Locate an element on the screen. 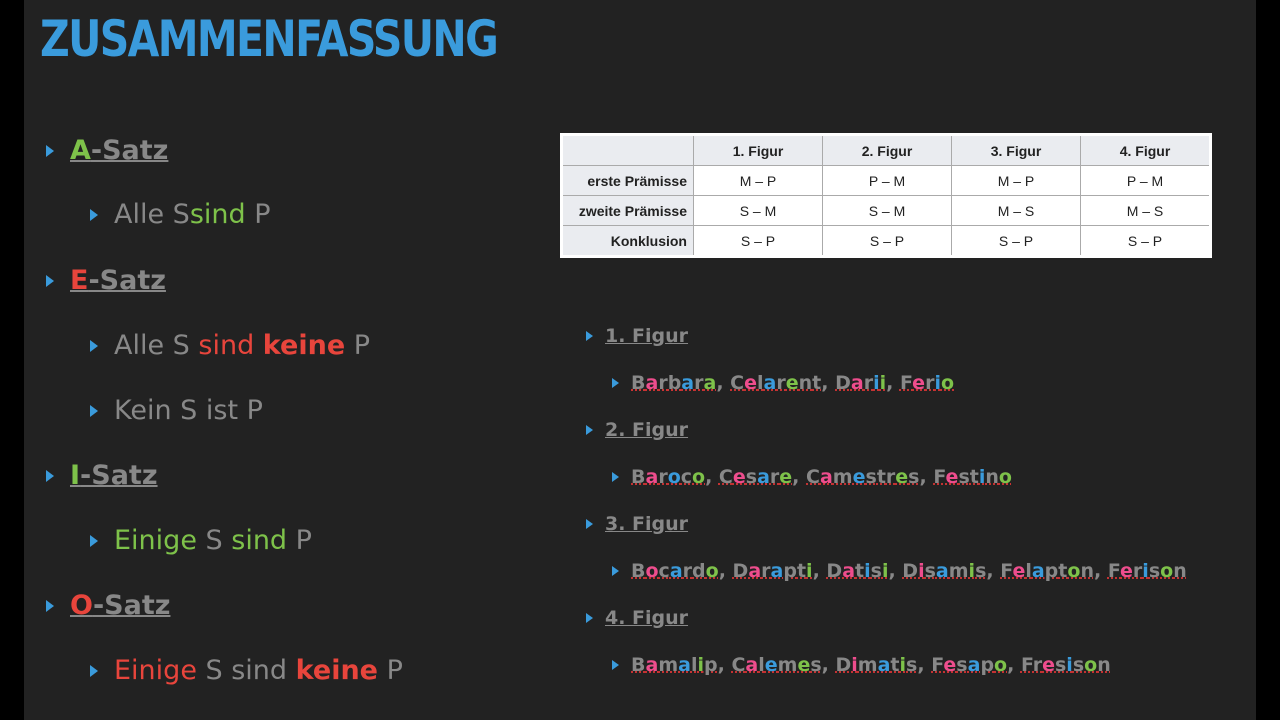  letter-e: E is located at coordinates (79, 280).